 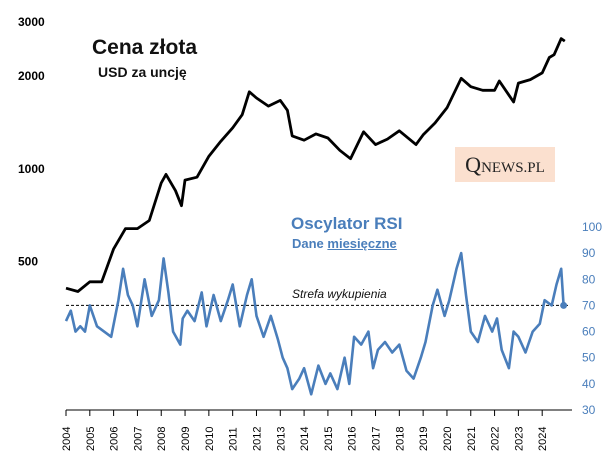 I want to click on x-tick-label: 2006, so click(x=115, y=439).